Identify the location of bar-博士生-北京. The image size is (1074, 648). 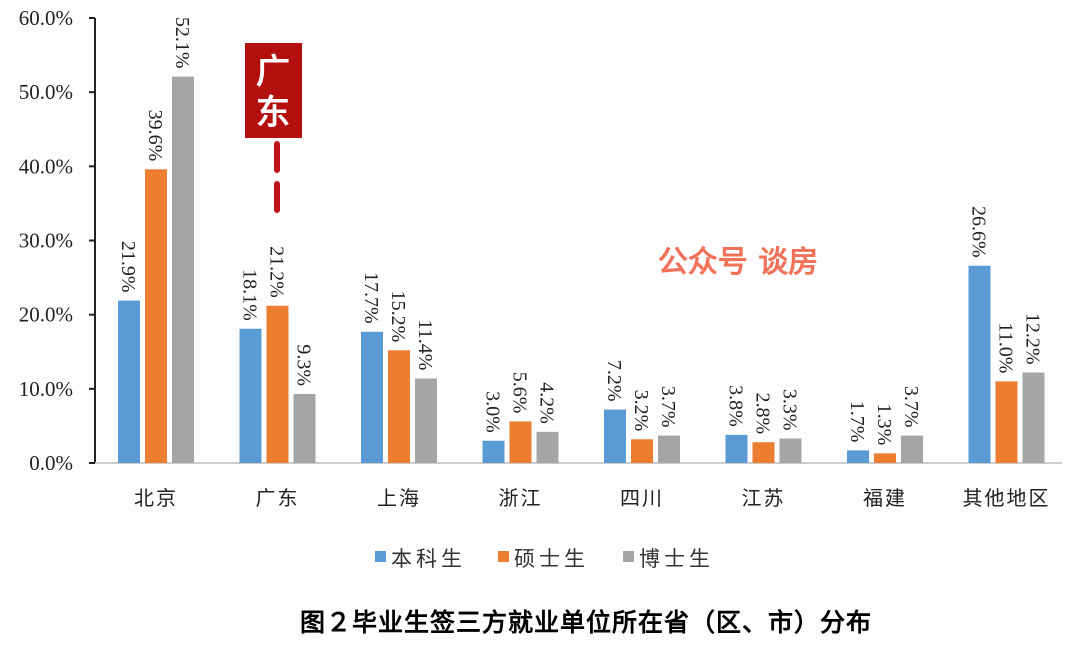
(183, 269).